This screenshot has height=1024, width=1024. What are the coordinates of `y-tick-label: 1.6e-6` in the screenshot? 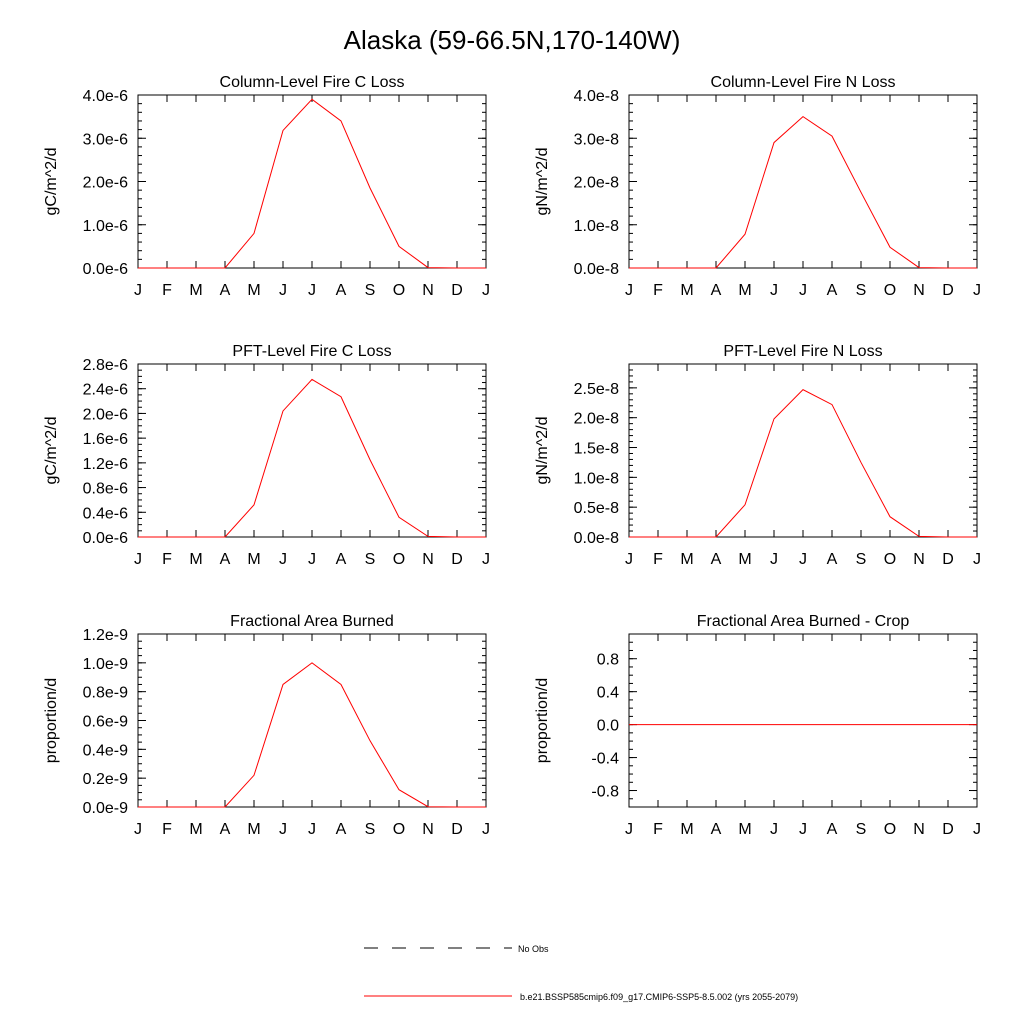 It's located at (105, 439).